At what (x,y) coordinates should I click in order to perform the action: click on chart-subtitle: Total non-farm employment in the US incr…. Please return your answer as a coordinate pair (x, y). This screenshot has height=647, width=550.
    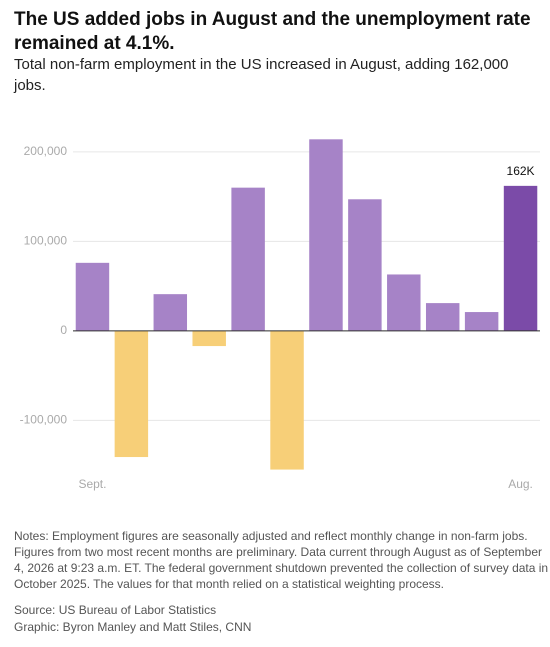
    Looking at the image, I should click on (261, 75).